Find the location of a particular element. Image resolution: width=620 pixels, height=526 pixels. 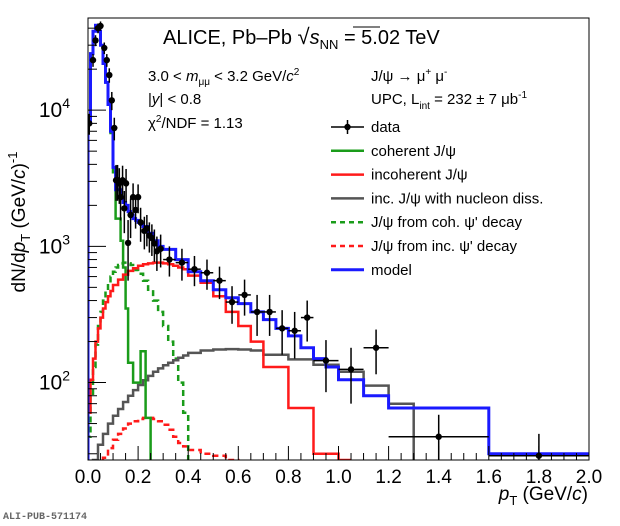

legend-item: J/ψ from coh. ψ' decay is located at coordinates (426, 222).